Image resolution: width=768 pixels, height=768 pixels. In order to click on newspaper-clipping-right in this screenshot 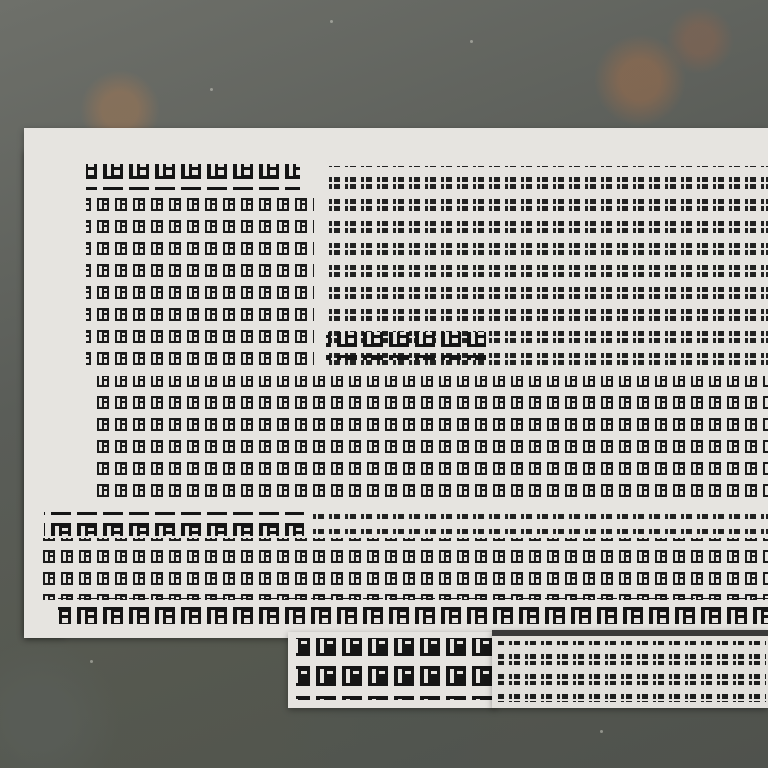, I will do `click(630, 669)`.